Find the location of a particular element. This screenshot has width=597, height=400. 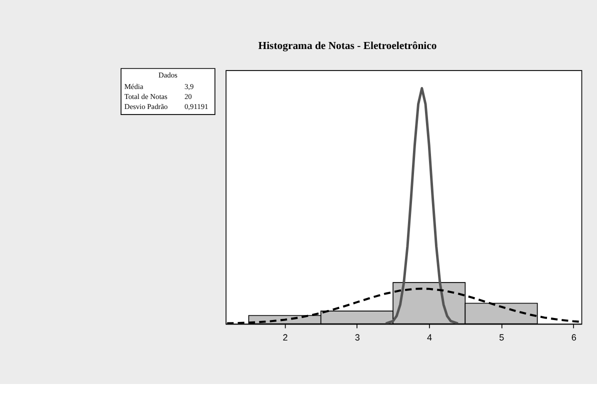

text: 20 is located at coordinates (188, 96).